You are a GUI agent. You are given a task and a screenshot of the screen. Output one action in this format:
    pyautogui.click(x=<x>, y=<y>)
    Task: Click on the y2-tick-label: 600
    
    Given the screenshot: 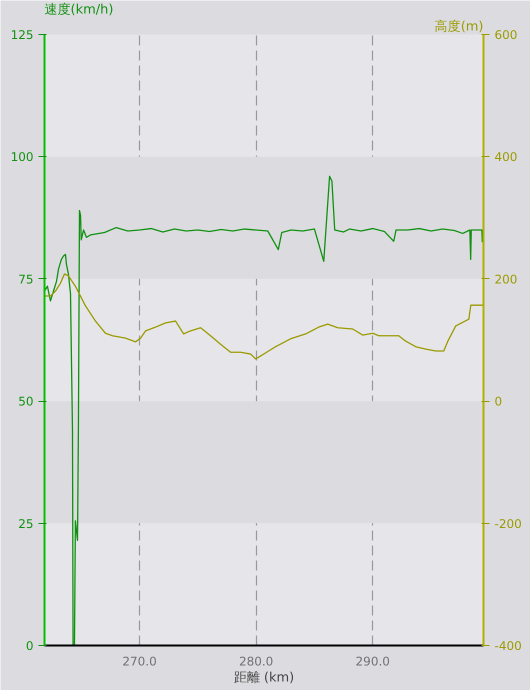 What is the action you would take?
    pyautogui.click(x=506, y=35)
    